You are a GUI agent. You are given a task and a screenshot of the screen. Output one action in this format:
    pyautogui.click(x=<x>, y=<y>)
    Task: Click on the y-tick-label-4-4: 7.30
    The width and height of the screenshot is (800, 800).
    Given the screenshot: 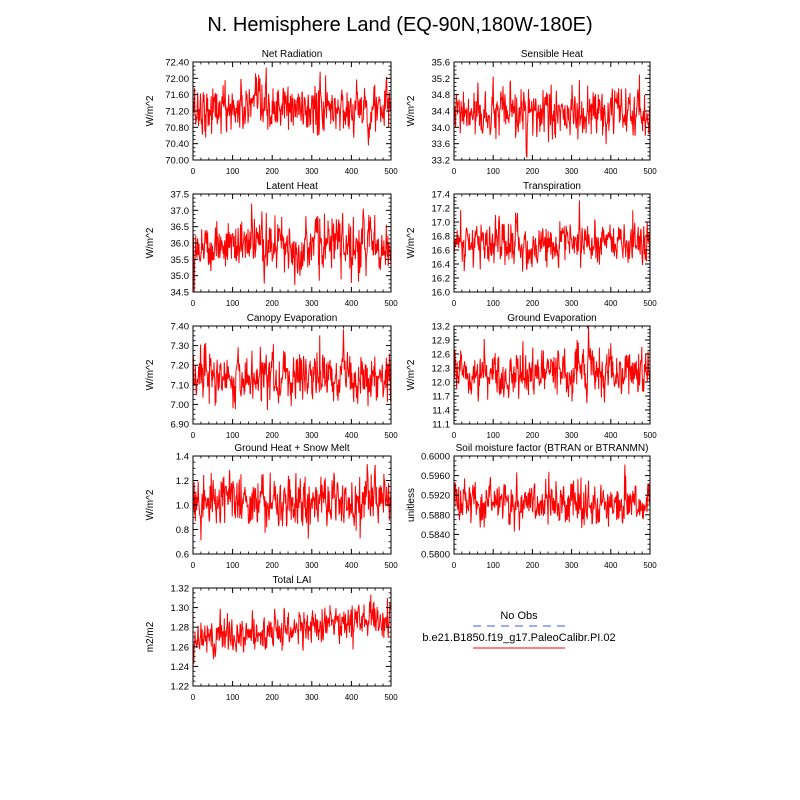 What is the action you would take?
    pyautogui.click(x=180, y=346)
    